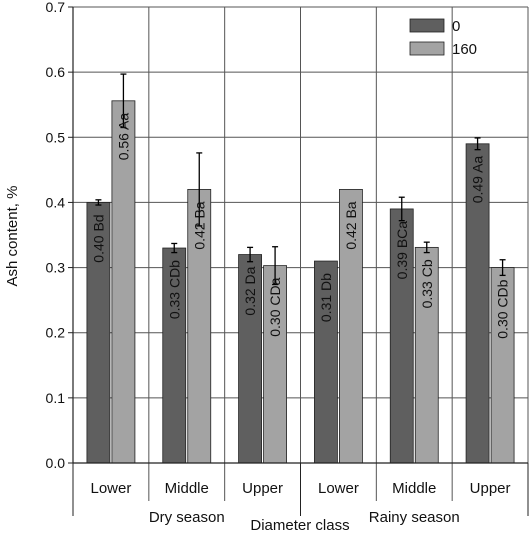 Image resolution: width=531 pixels, height=535 pixels. Describe the element at coordinates (299, 525) in the screenshot. I see `x-axis-title: Diameter class` at that location.